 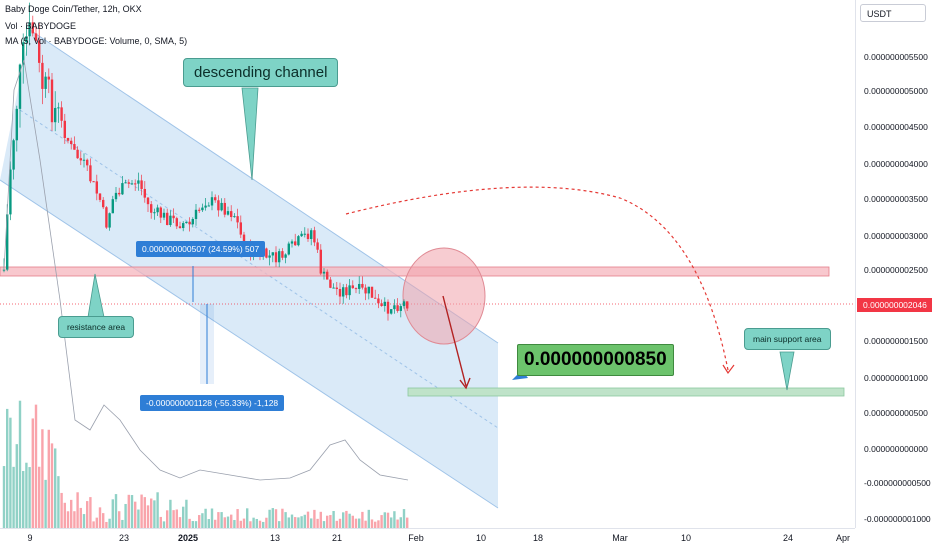 I want to click on price-tick-label: 0.000000002500, so click(x=896, y=270).